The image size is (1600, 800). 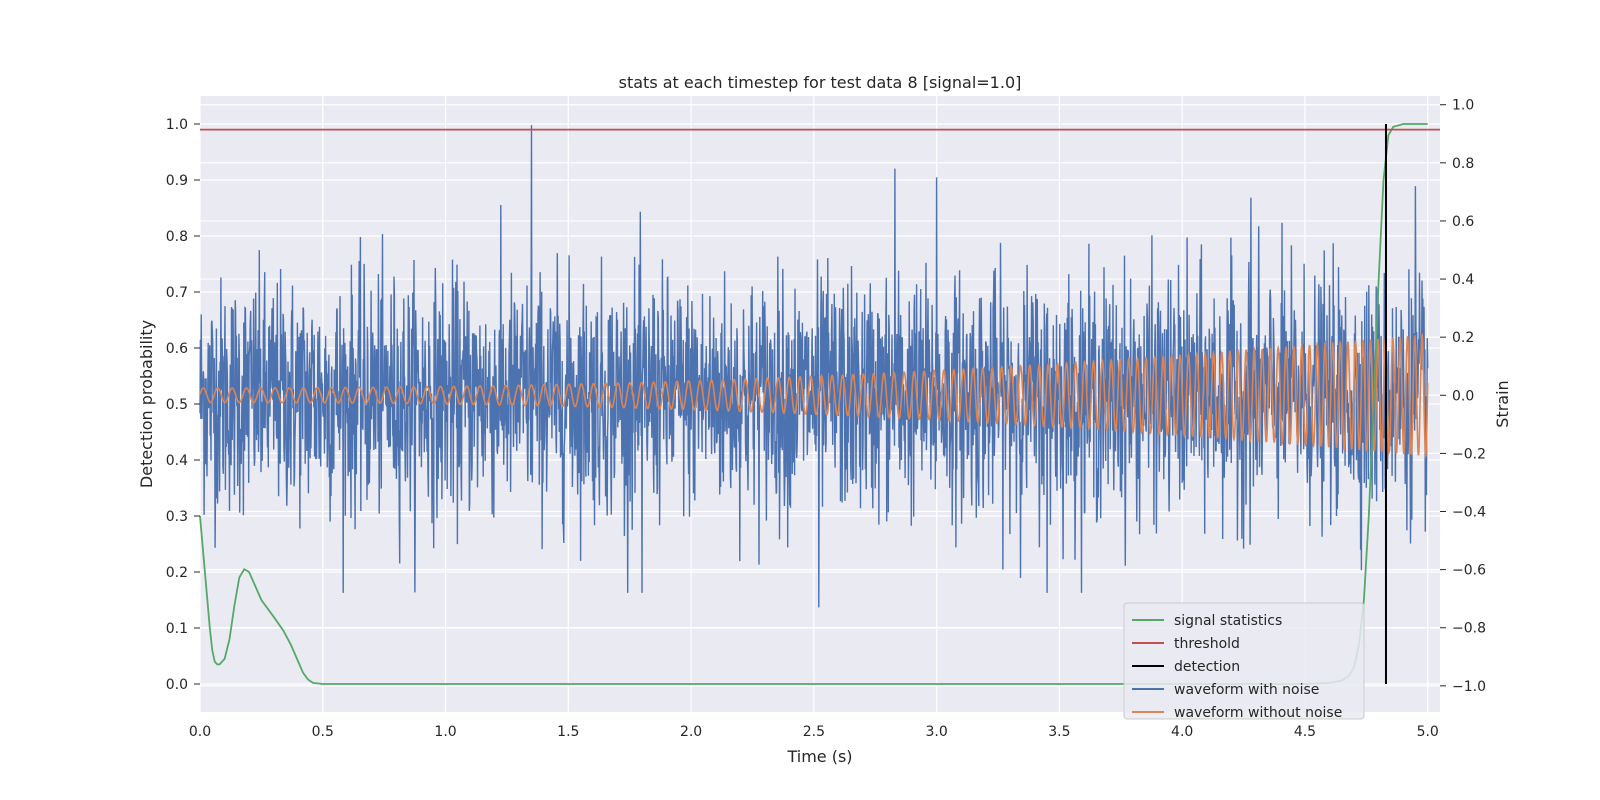 What do you see at coordinates (1182, 732) in the screenshot?
I see `x-tick-label: 4.0` at bounding box center [1182, 732].